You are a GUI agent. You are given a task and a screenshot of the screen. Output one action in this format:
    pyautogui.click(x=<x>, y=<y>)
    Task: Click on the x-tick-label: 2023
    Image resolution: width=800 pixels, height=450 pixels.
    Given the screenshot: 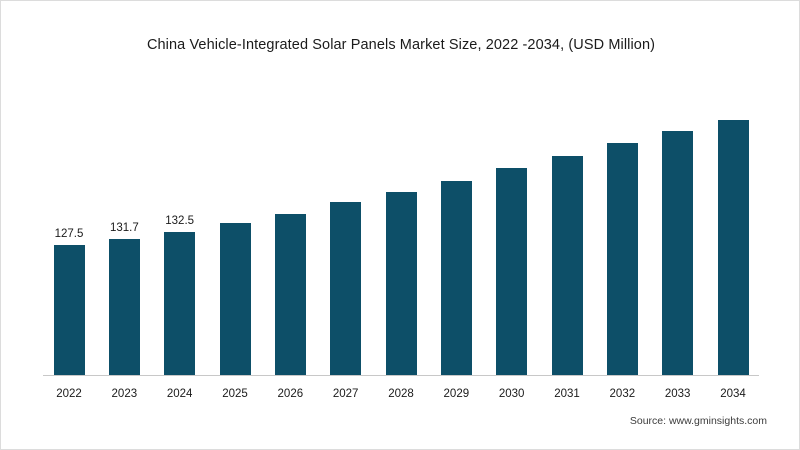 What is the action you would take?
    pyautogui.click(x=124, y=394)
    